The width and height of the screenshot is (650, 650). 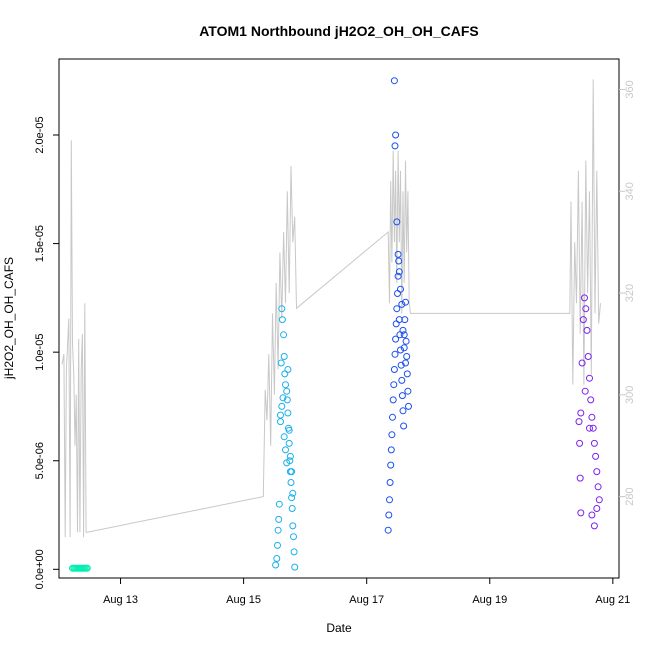 What do you see at coordinates (366, 591) in the screenshot?
I see `x-axis: Aug 13 Aug 15 Aug 17 Aug 19 Aug 21` at bounding box center [366, 591].